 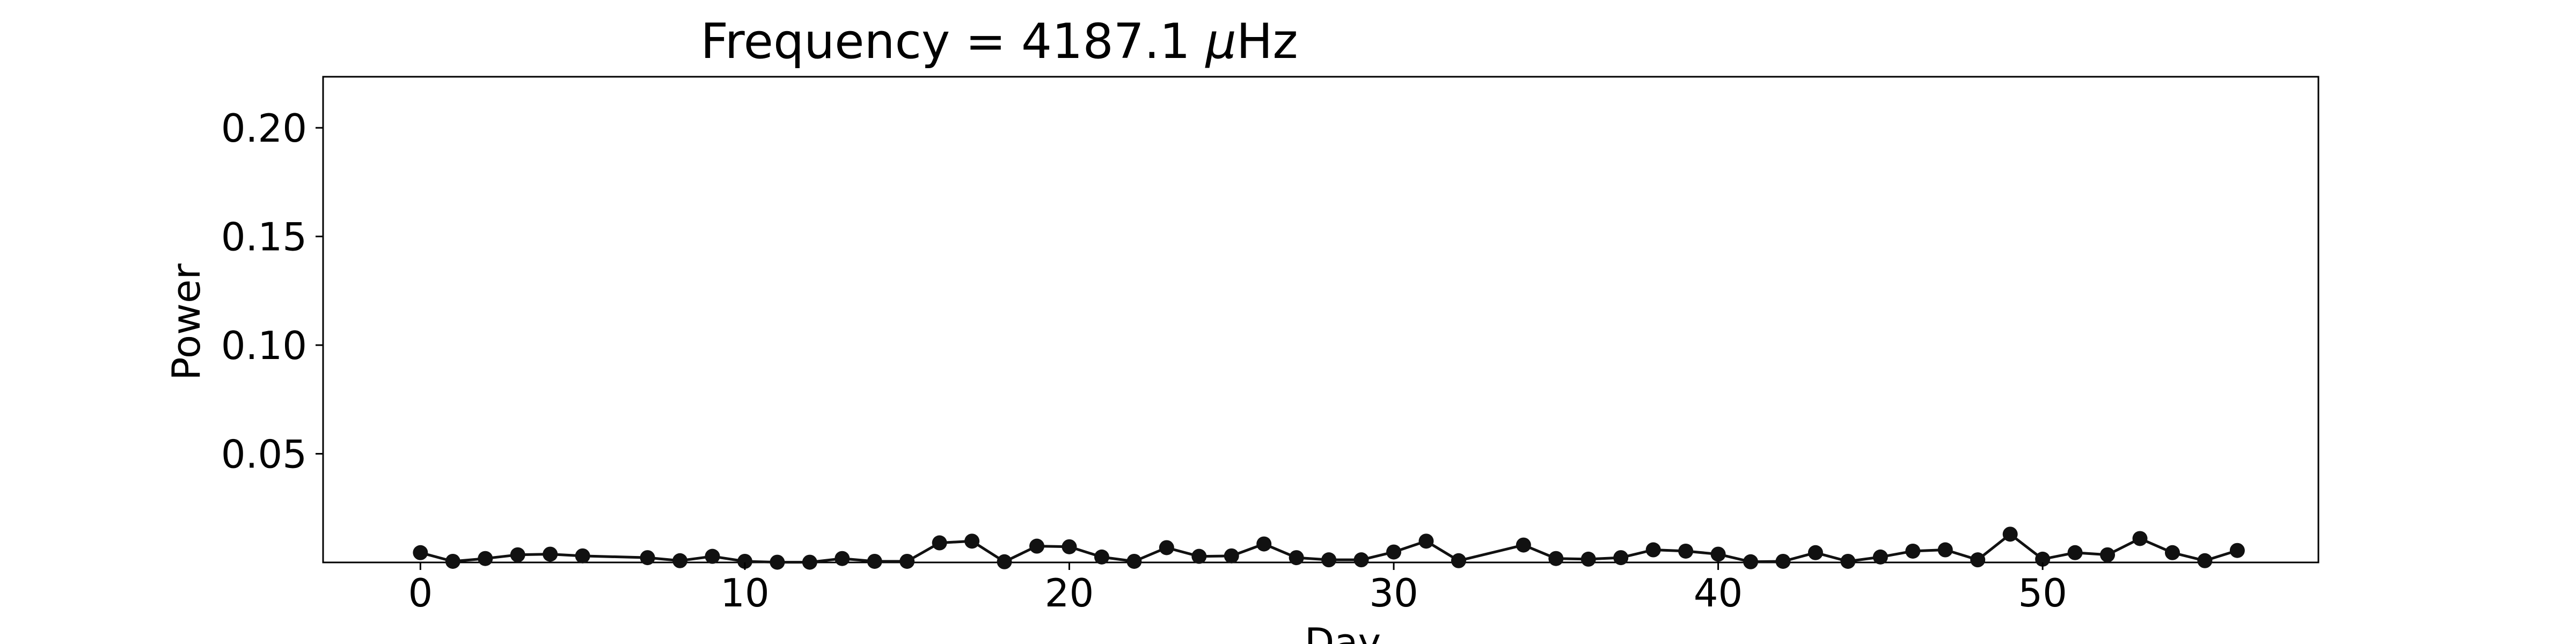 What do you see at coordinates (1220, 41) in the screenshot?
I see `chart-title-mu: μ` at bounding box center [1220, 41].